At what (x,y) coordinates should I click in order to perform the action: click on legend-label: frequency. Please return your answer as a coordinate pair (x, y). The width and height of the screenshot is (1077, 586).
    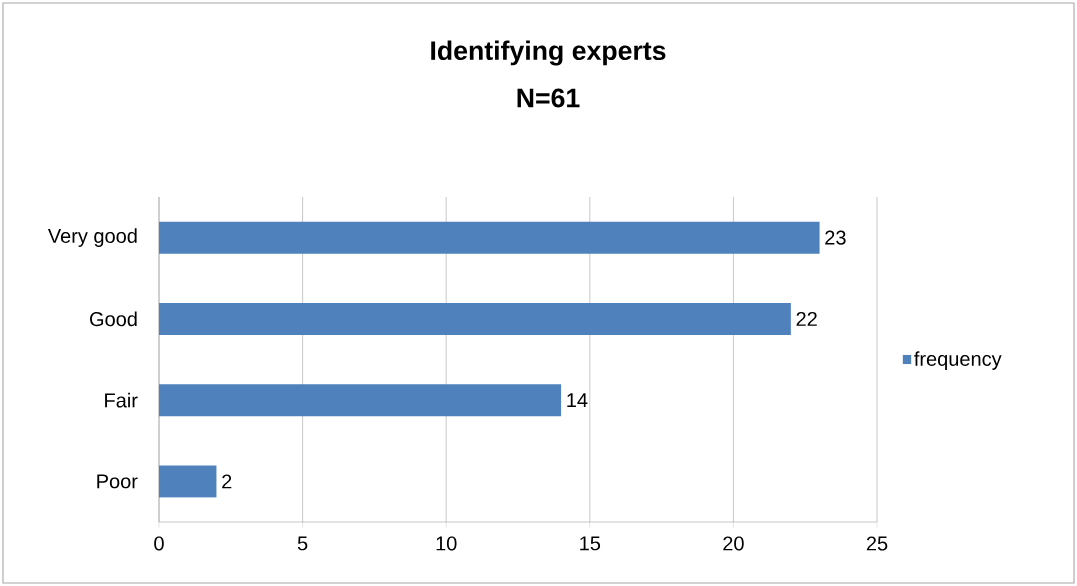
    Looking at the image, I should click on (958, 360).